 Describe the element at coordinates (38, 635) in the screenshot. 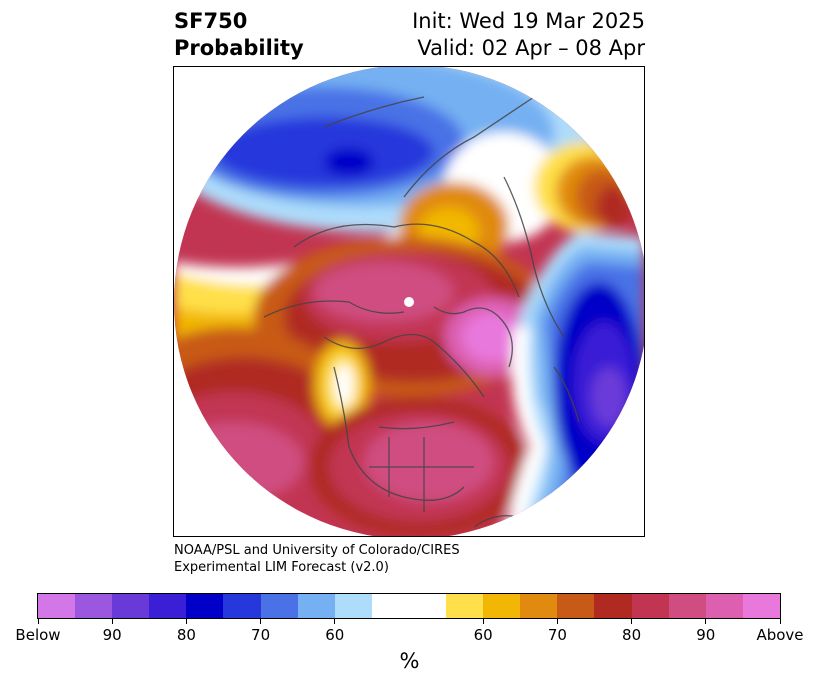

I see `colorbar-label: Below` at that location.